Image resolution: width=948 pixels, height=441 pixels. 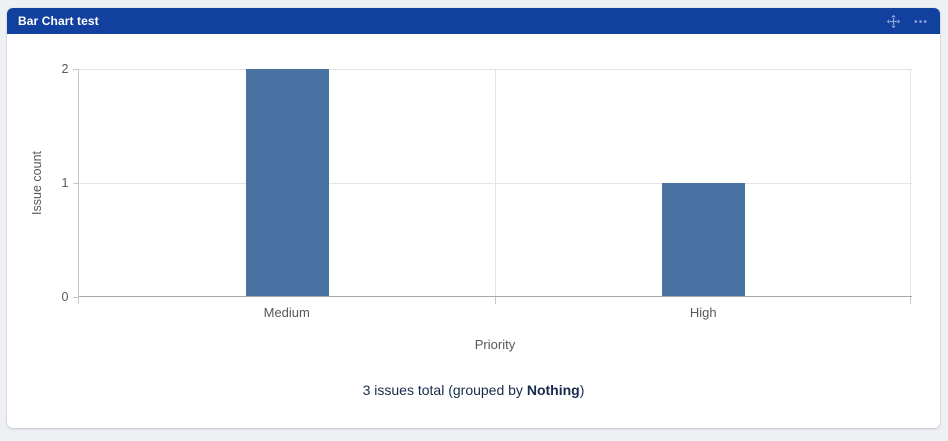 What do you see at coordinates (582, 390) in the screenshot?
I see `summary-suffix: )` at bounding box center [582, 390].